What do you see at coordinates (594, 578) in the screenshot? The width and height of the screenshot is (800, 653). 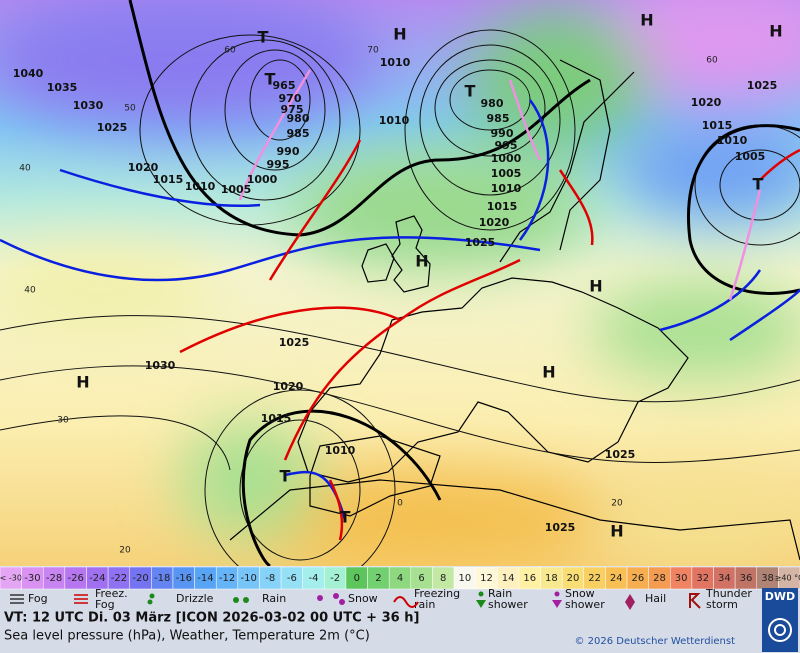 I see `scale-label: 22` at bounding box center [594, 578].